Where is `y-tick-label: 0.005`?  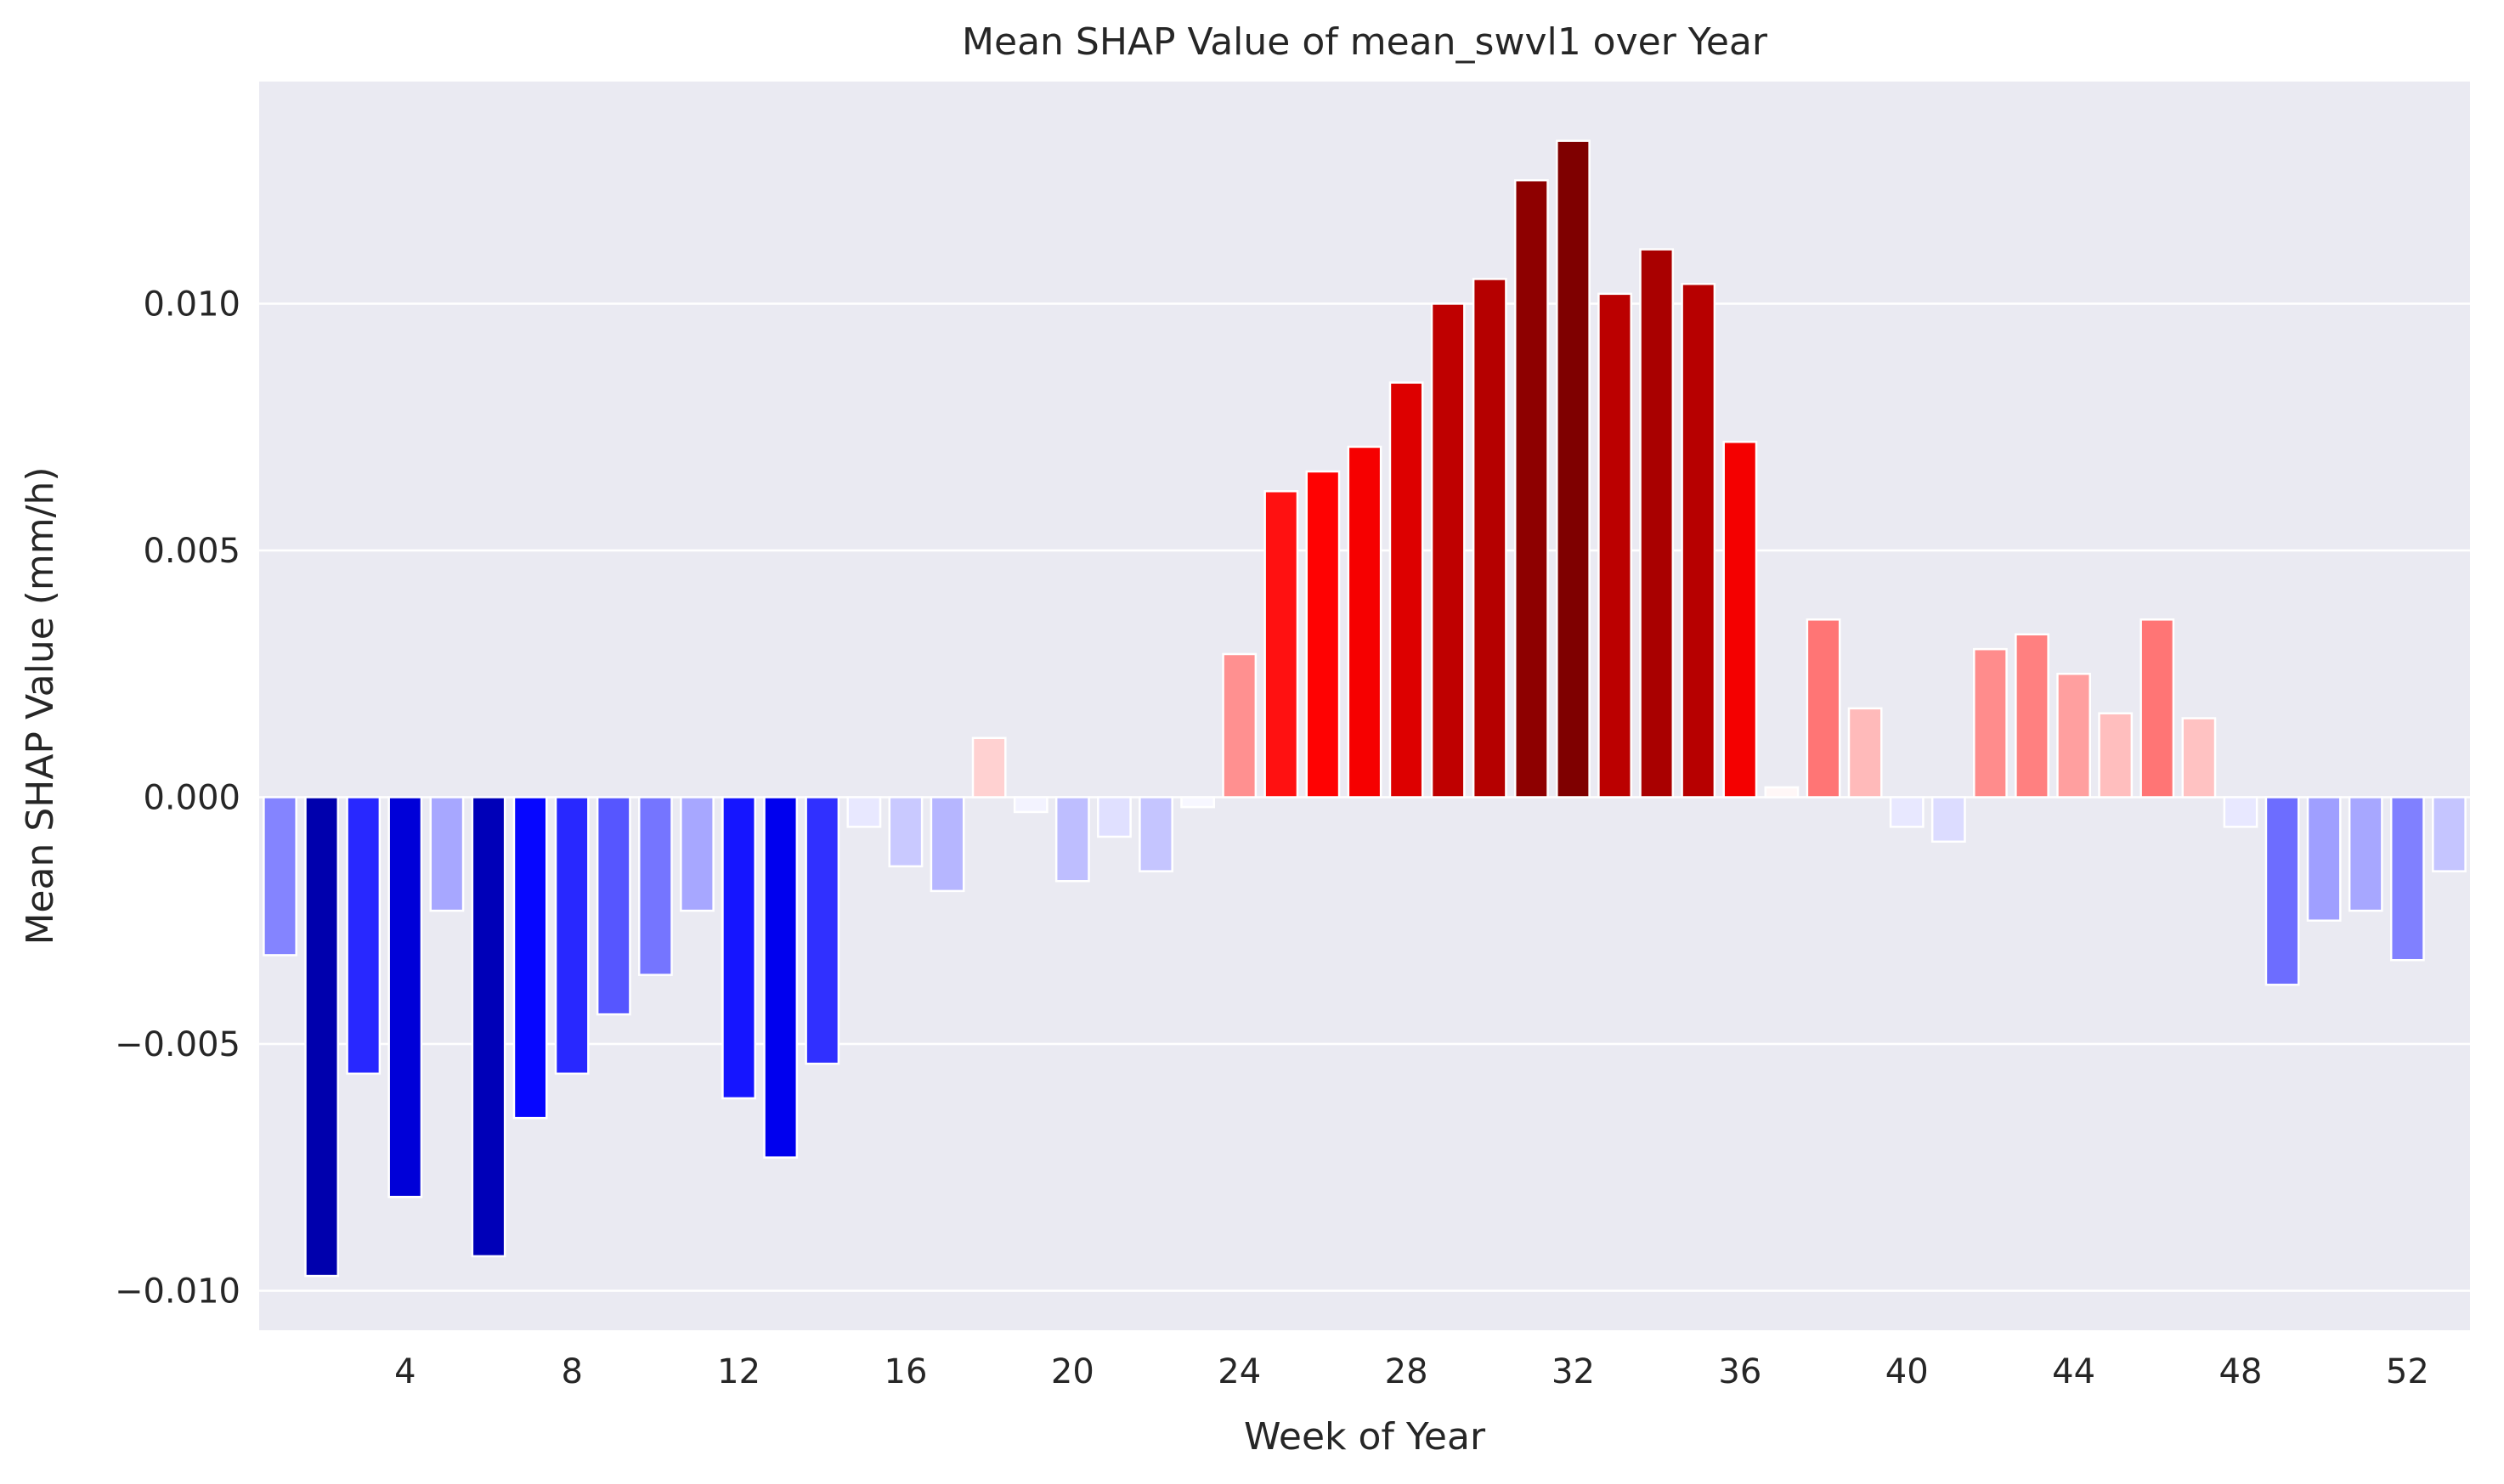
y-tick-label: 0.005 is located at coordinates (192, 551).